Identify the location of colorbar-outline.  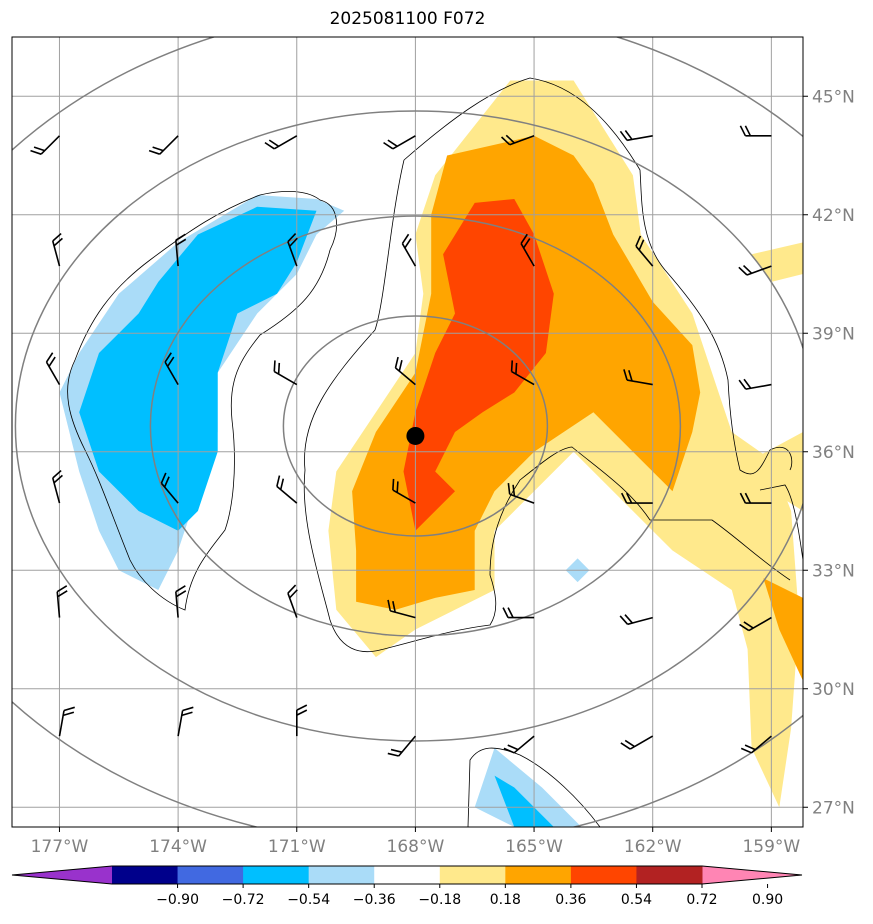
(407, 875).